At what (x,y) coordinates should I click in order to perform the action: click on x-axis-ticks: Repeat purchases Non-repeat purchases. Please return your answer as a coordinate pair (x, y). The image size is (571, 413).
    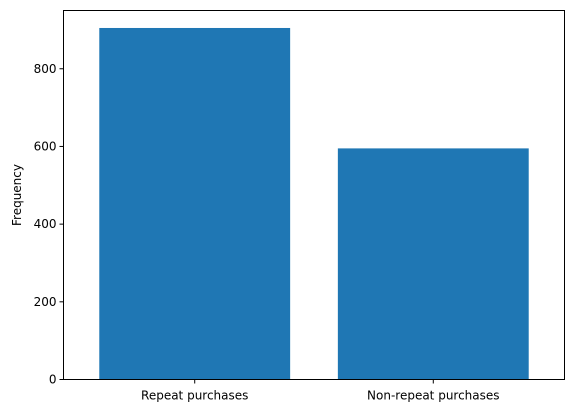
    Looking at the image, I should click on (320, 391).